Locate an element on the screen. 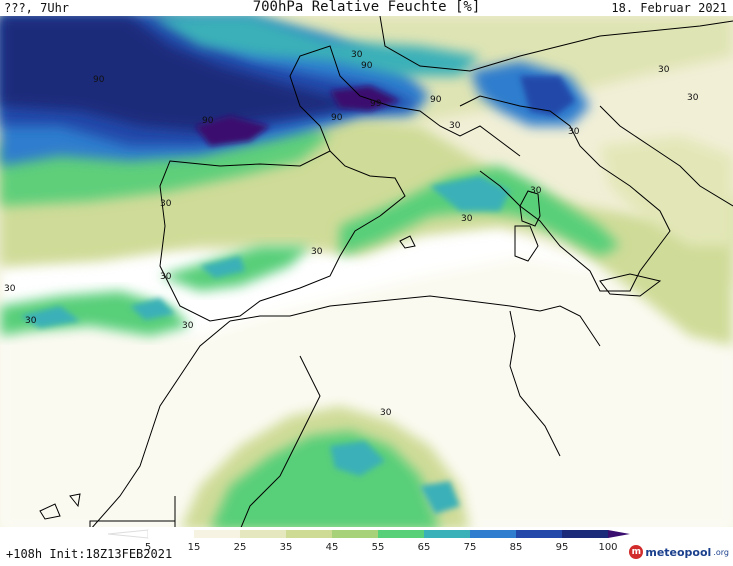 This screenshot has height=566, width=733. colorbar-tick-label: 55 is located at coordinates (378, 547).